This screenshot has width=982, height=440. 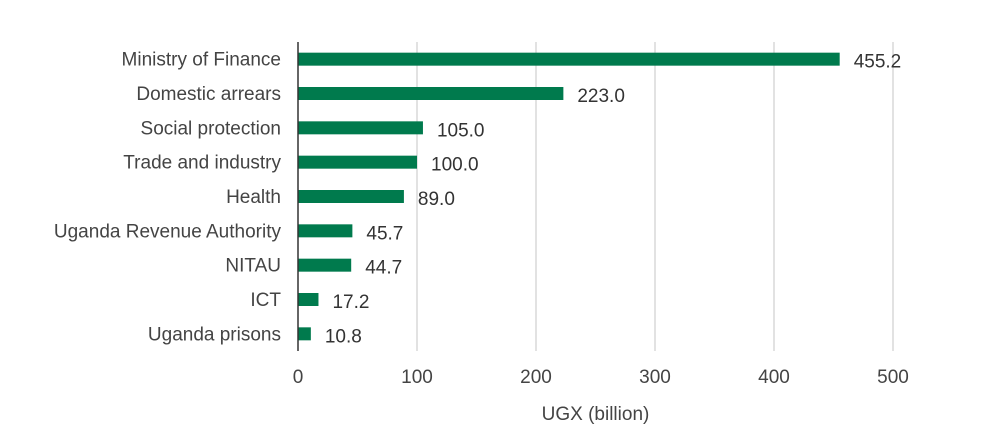 I want to click on category-label-0: Ministry of Finance, so click(x=201, y=60).